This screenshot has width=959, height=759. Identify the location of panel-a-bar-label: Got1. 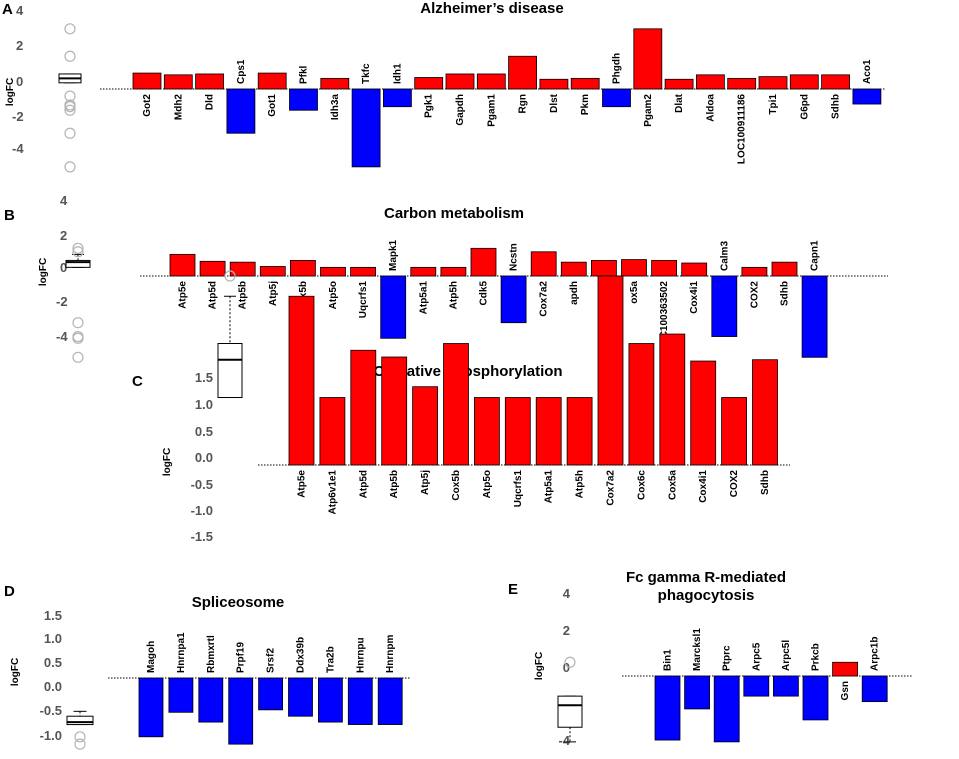
(272, 105).